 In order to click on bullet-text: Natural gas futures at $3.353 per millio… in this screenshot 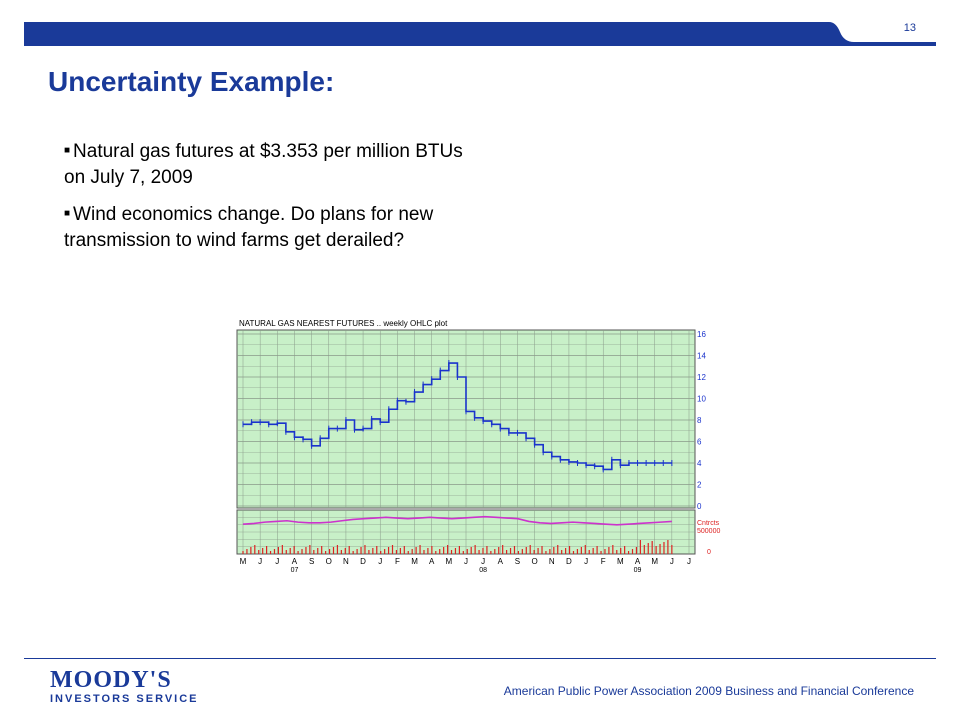, I will do `click(263, 164)`.